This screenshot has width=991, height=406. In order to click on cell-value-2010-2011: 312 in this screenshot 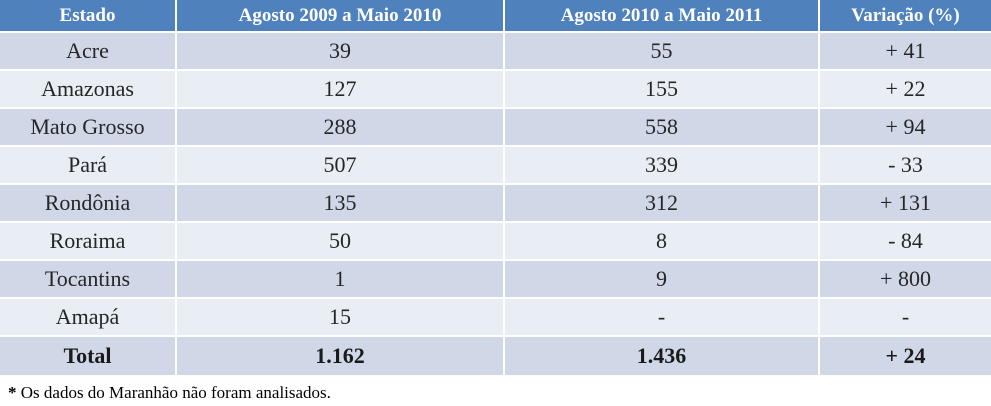, I will do `click(662, 203)`.